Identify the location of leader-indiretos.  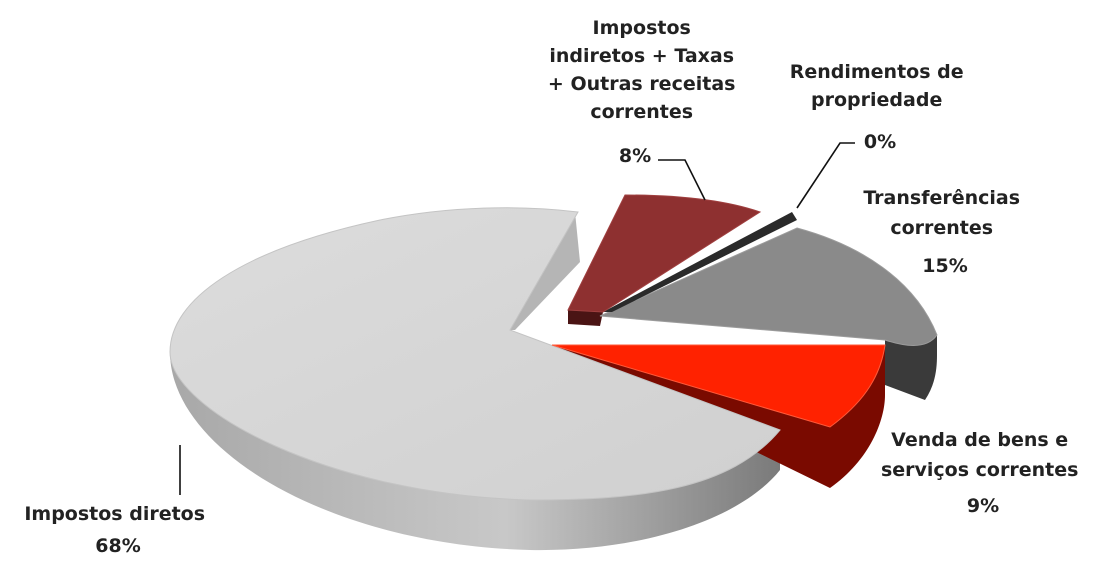
(682, 180).